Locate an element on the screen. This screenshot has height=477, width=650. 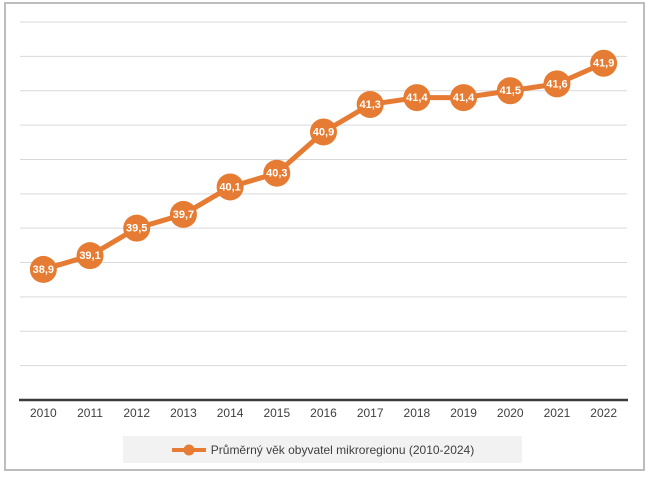
data-point-label: 41,9 is located at coordinates (603, 64).